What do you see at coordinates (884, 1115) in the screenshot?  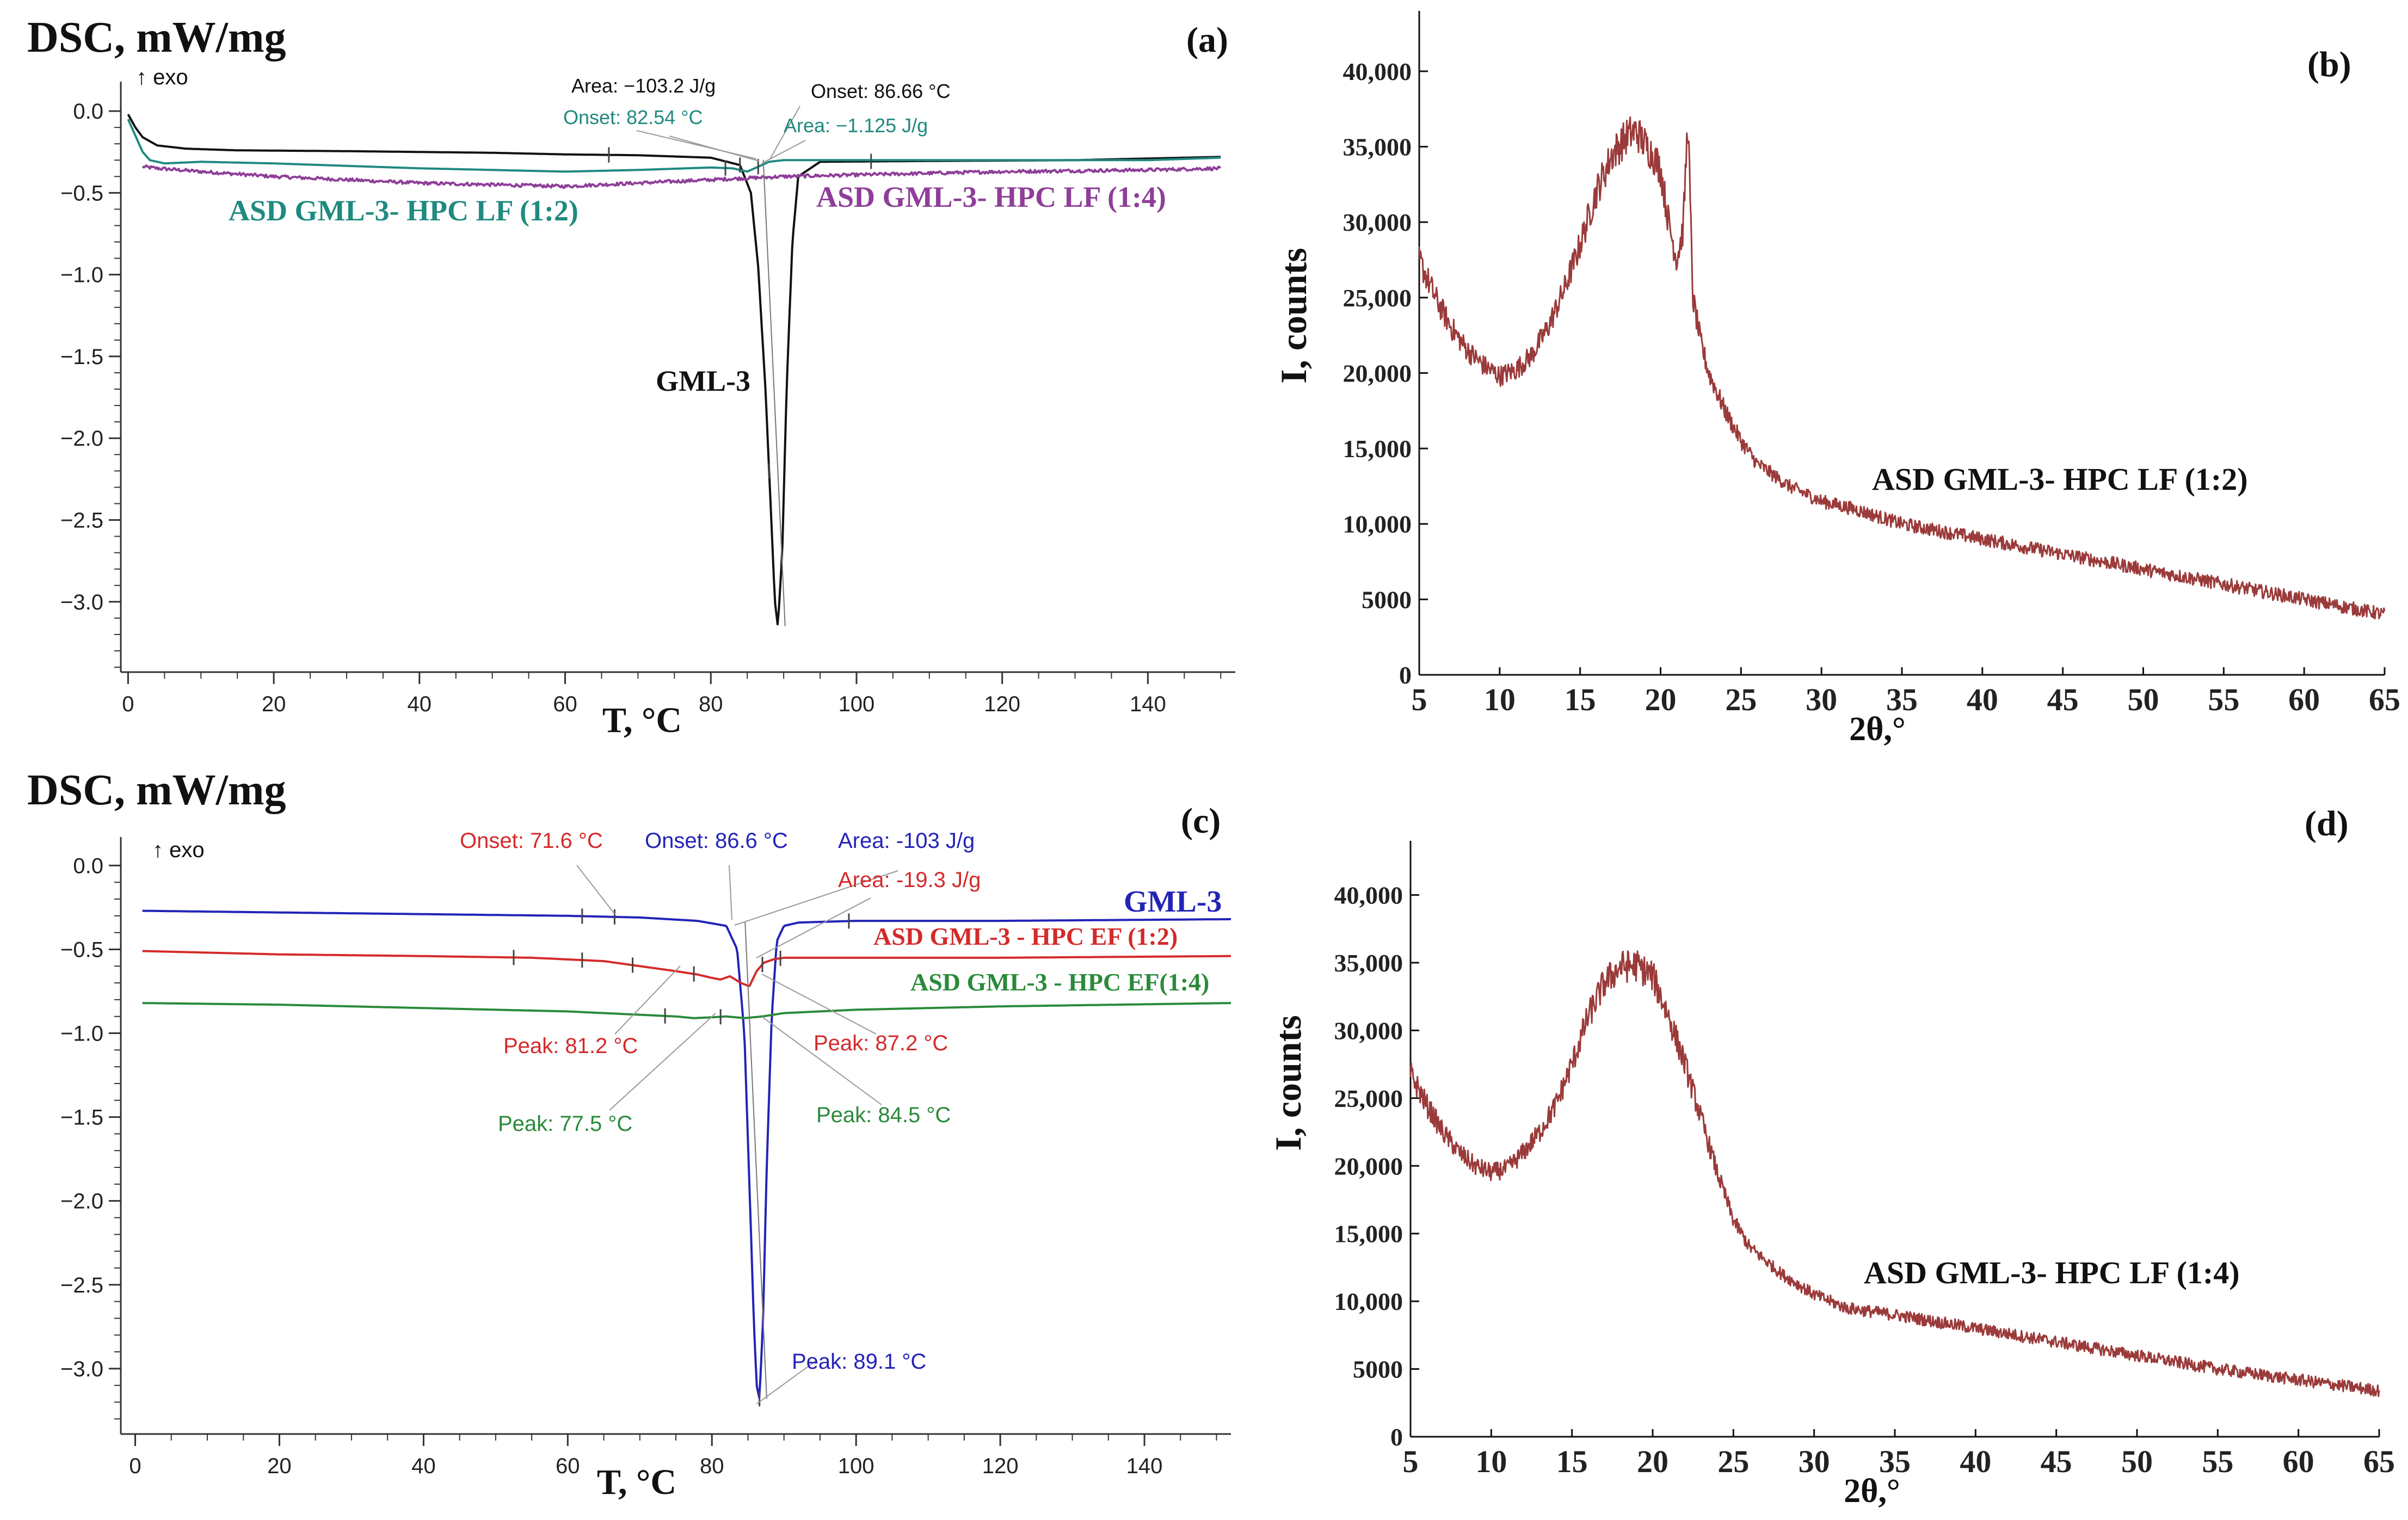 I see `annotation: Peak: 84.5 °C` at bounding box center [884, 1115].